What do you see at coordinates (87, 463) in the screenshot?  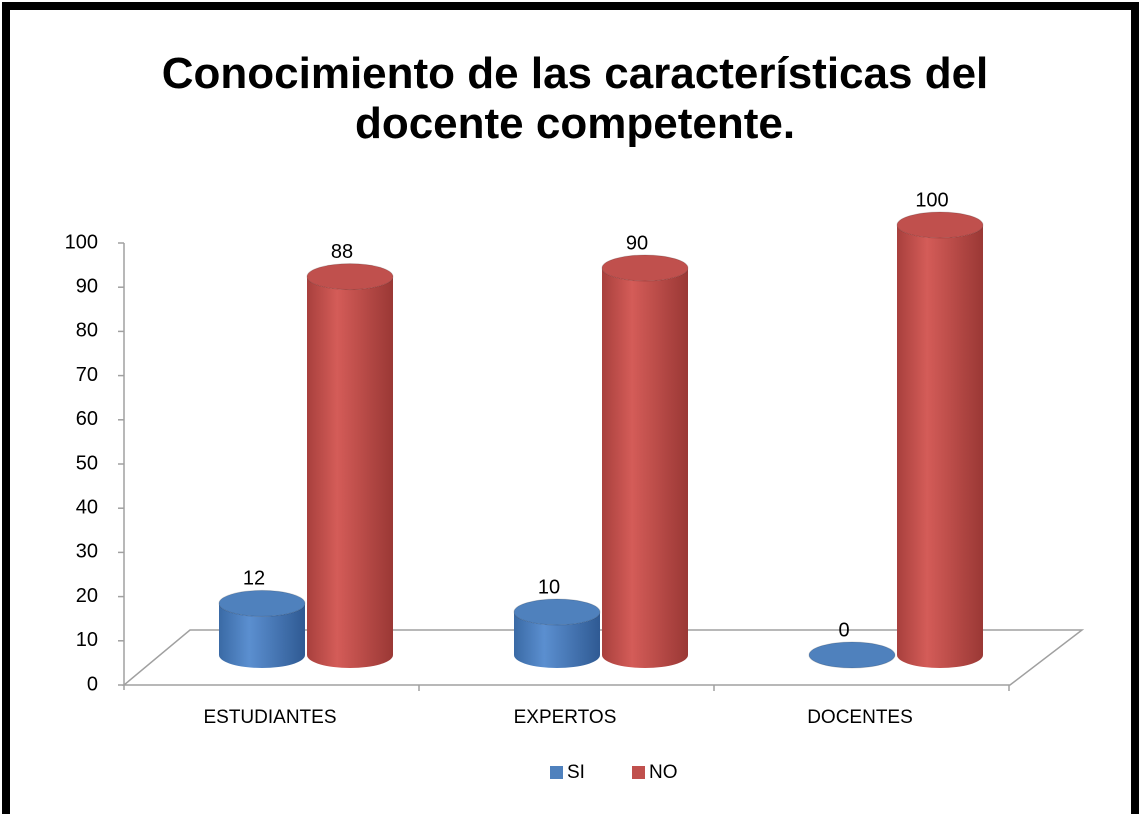 I see `y-tick-label: 50` at bounding box center [87, 463].